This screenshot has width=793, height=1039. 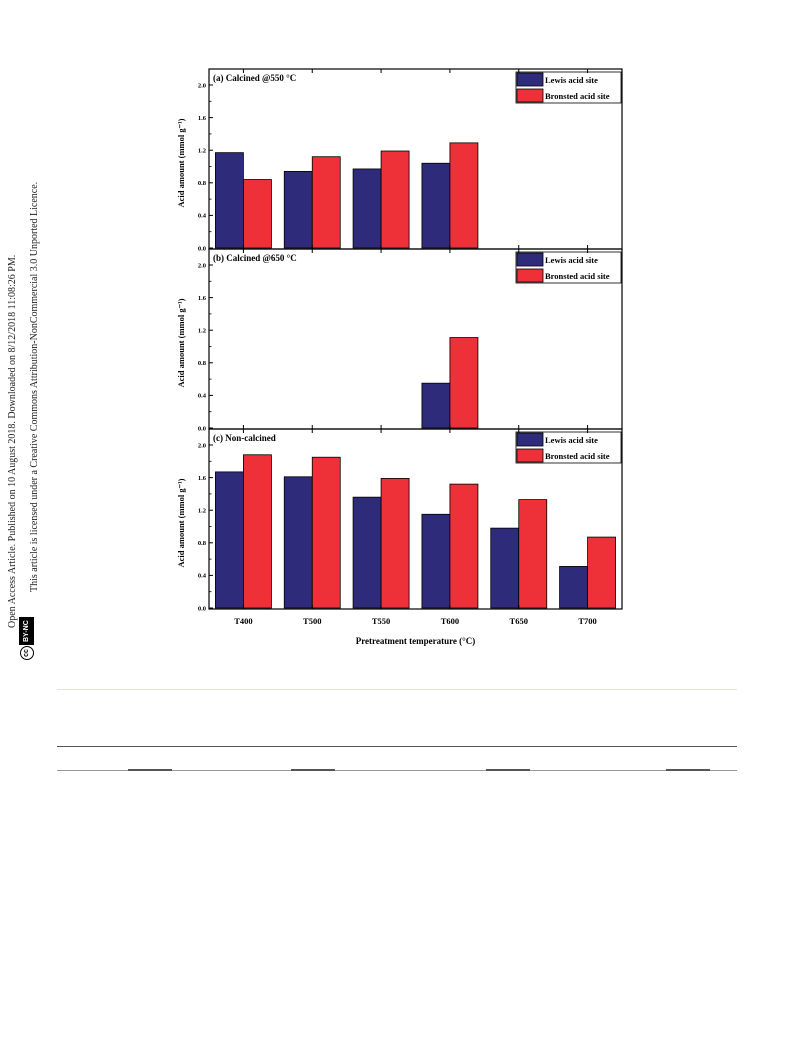 What do you see at coordinates (573, 587) in the screenshot?
I see `bar-lewis-t700` at bounding box center [573, 587].